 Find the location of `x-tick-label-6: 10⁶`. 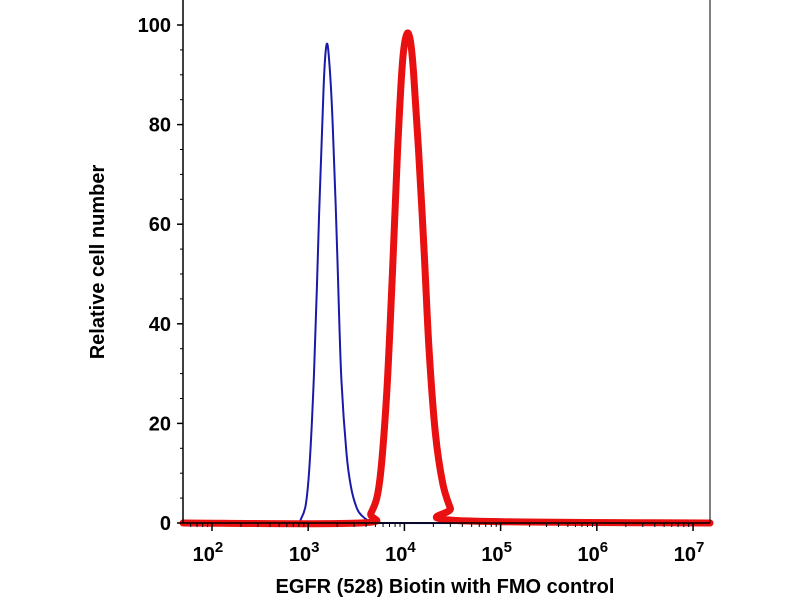

x-tick-label-6: 10⁶ is located at coordinates (593, 552).